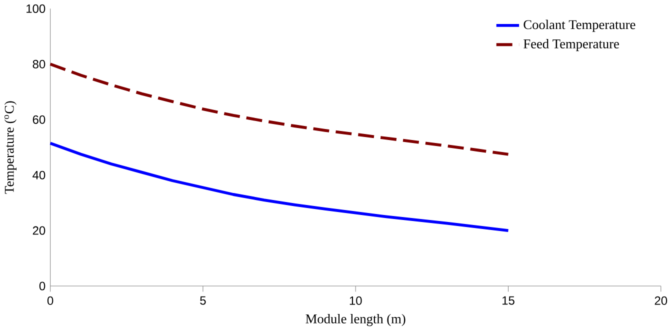 The height and width of the screenshot is (331, 672). I want to click on legend-label: Feed Temperature, so click(571, 45).